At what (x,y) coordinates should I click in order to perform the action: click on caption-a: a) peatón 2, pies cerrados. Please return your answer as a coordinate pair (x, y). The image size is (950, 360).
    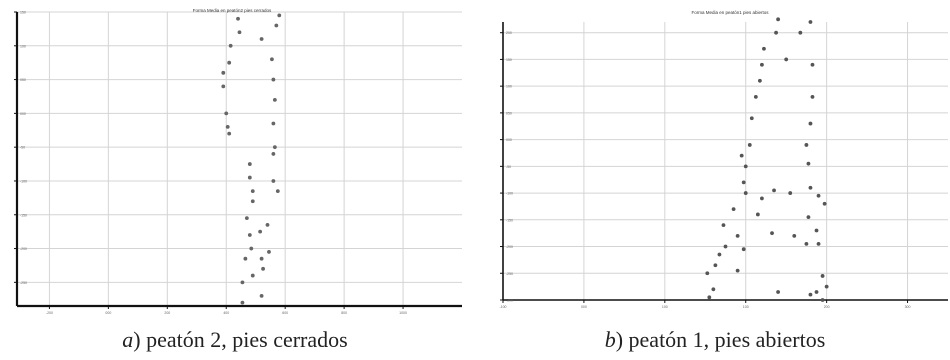
    Looking at the image, I should click on (235, 340).